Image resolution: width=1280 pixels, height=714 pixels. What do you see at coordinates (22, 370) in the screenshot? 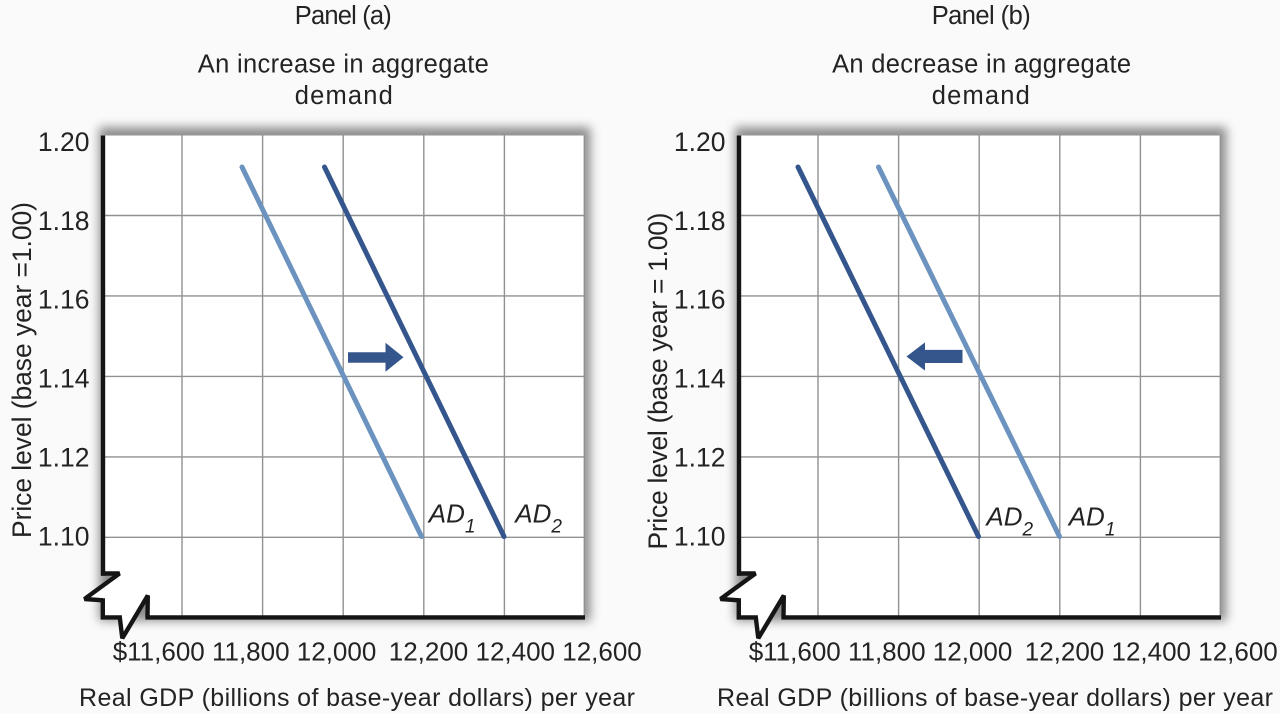
I see `svg-text: Price level (base year =1.00)` at bounding box center [22, 370].